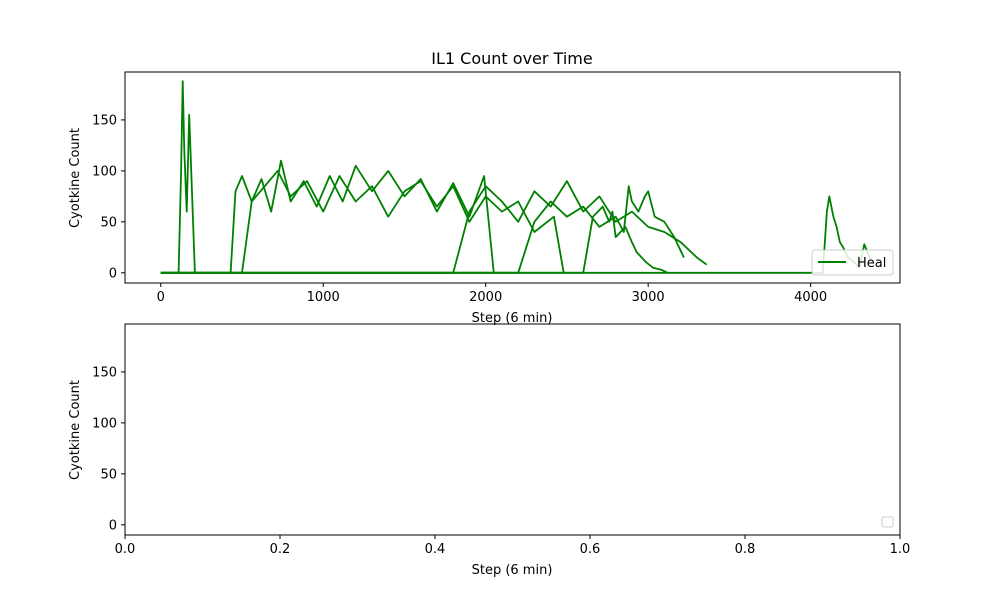  Describe the element at coordinates (104, 423) in the screenshot. I see `bottom-y-tick-label: 100` at that location.